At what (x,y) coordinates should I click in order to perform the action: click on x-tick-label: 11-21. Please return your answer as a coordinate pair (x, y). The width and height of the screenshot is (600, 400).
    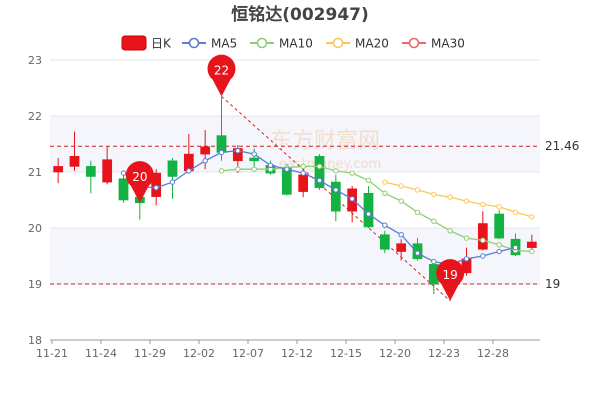
    Looking at the image, I should click on (52, 353).